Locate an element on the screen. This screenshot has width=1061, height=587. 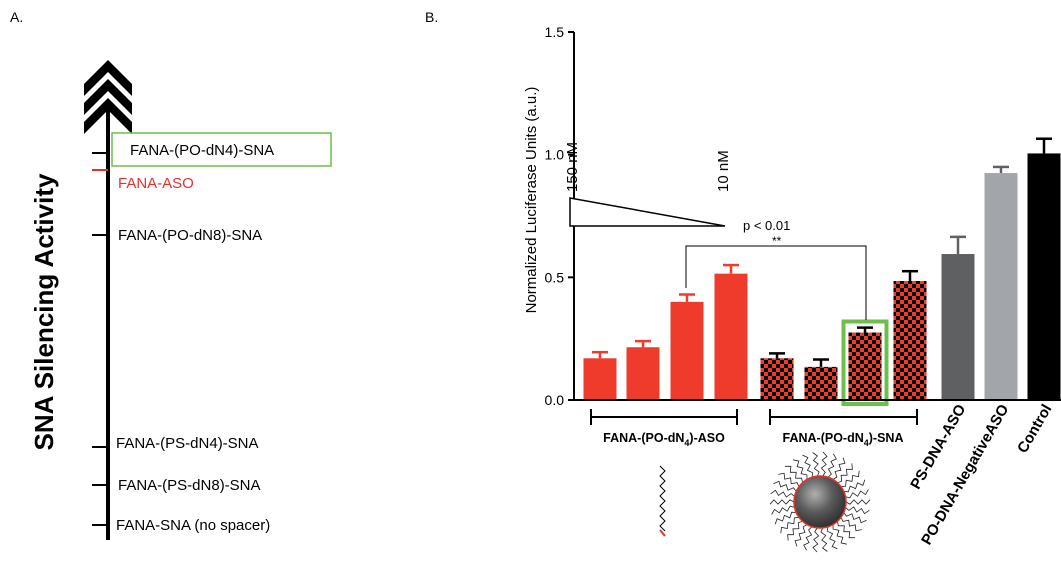
y-axis-label: Normalized Luciferase Units (a.u.) is located at coordinates (531, 200).